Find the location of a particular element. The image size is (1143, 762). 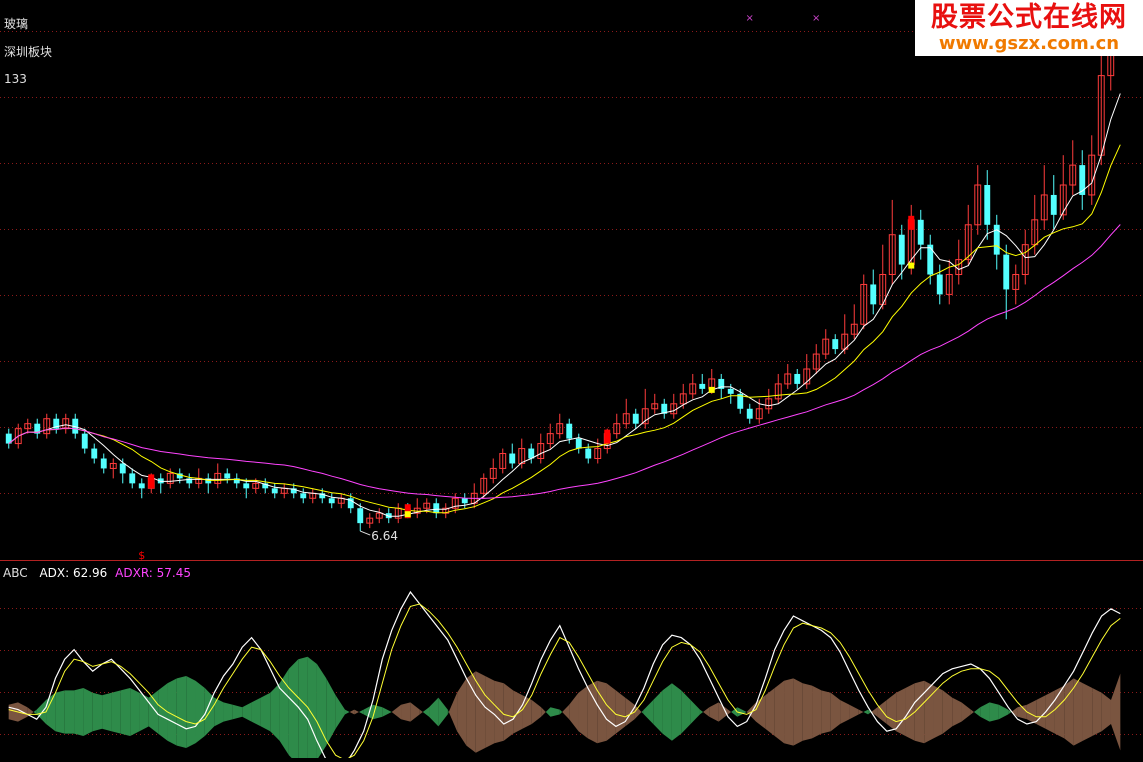

watermark-url: www.gszx.com.cn is located at coordinates (1029, 43).